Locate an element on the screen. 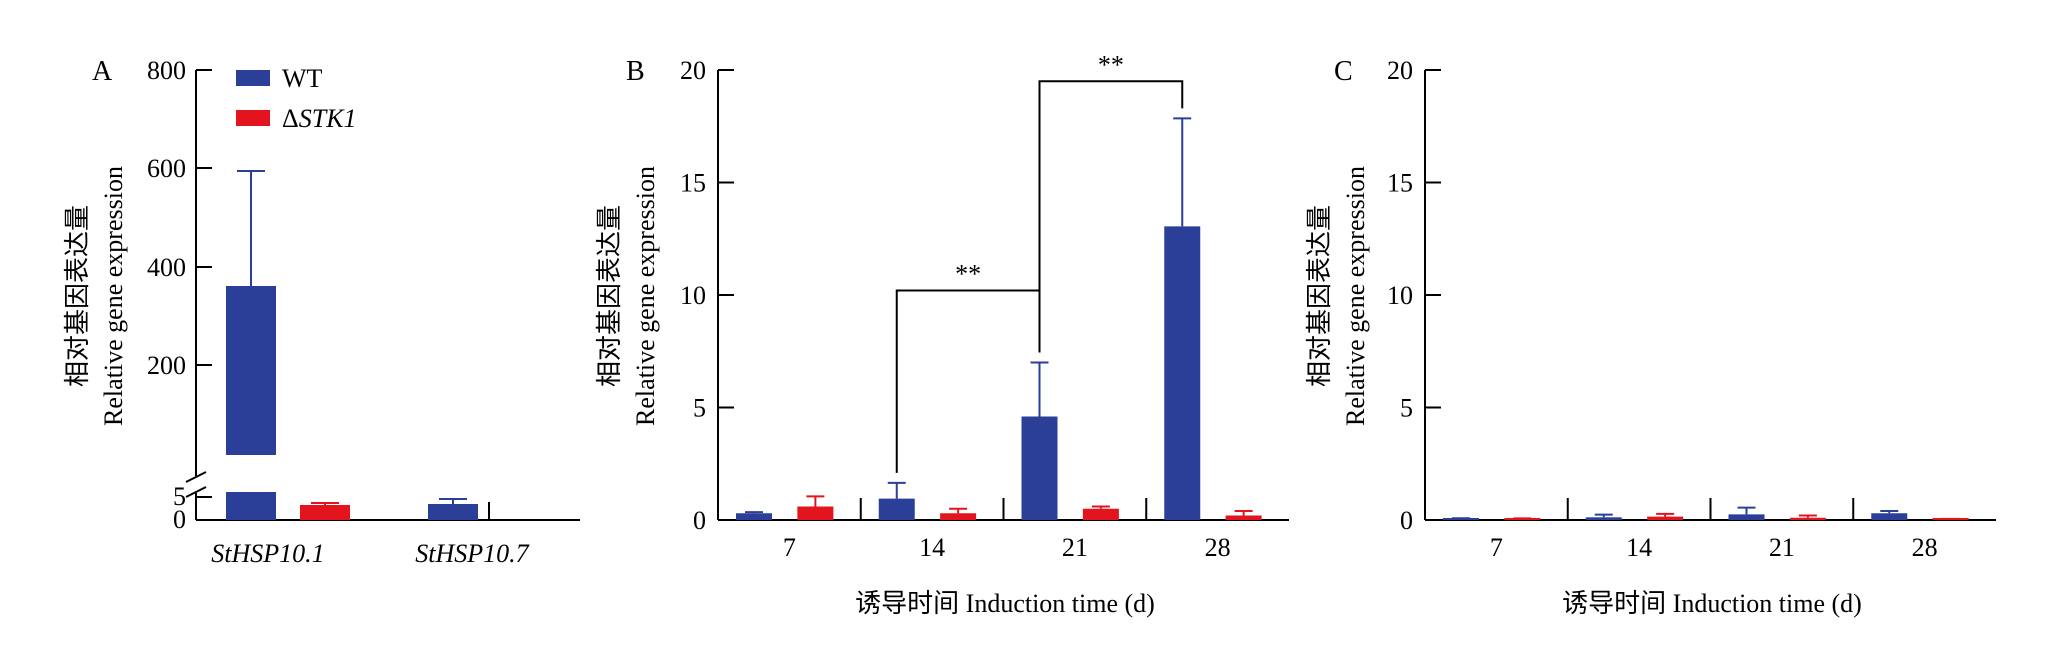  panel-b-x-tick-label: 7 is located at coordinates (789, 547).